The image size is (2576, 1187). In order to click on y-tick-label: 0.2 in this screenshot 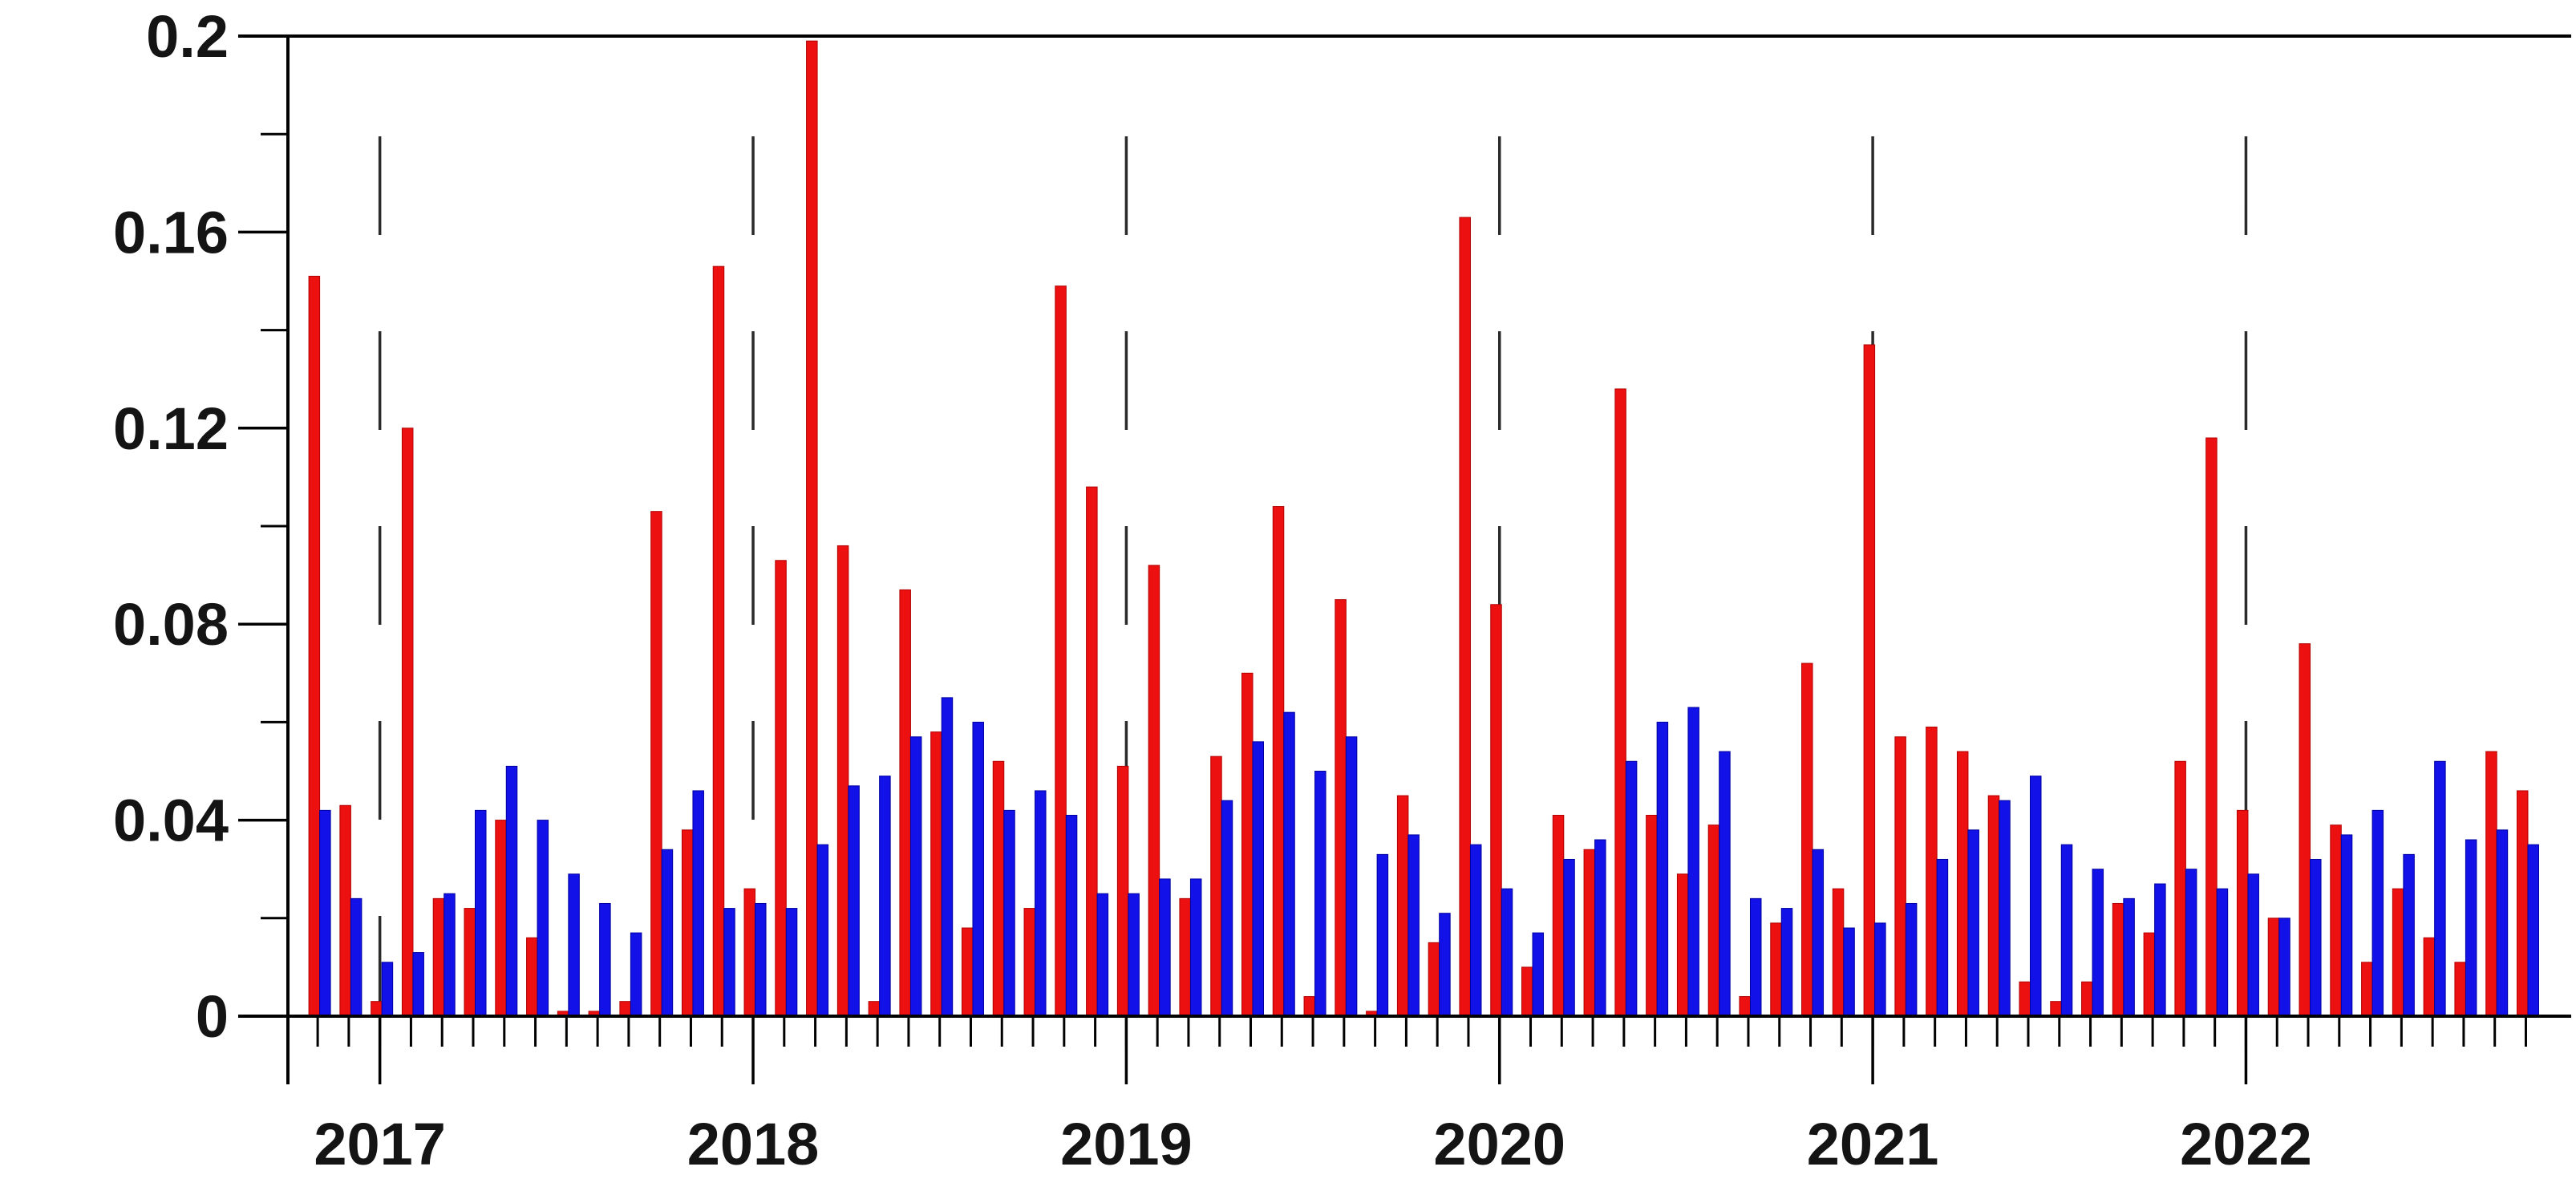, I will do `click(187, 36)`.